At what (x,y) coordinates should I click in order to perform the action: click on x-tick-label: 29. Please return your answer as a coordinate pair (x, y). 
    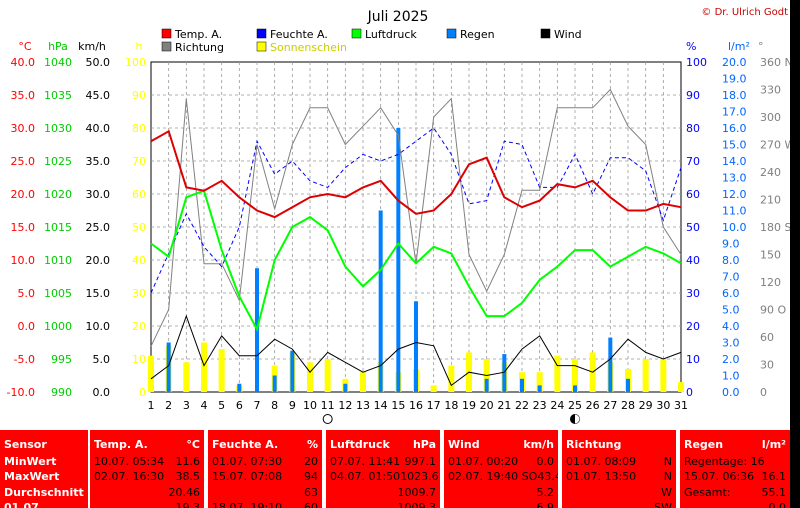
    Looking at the image, I should click on (646, 405).